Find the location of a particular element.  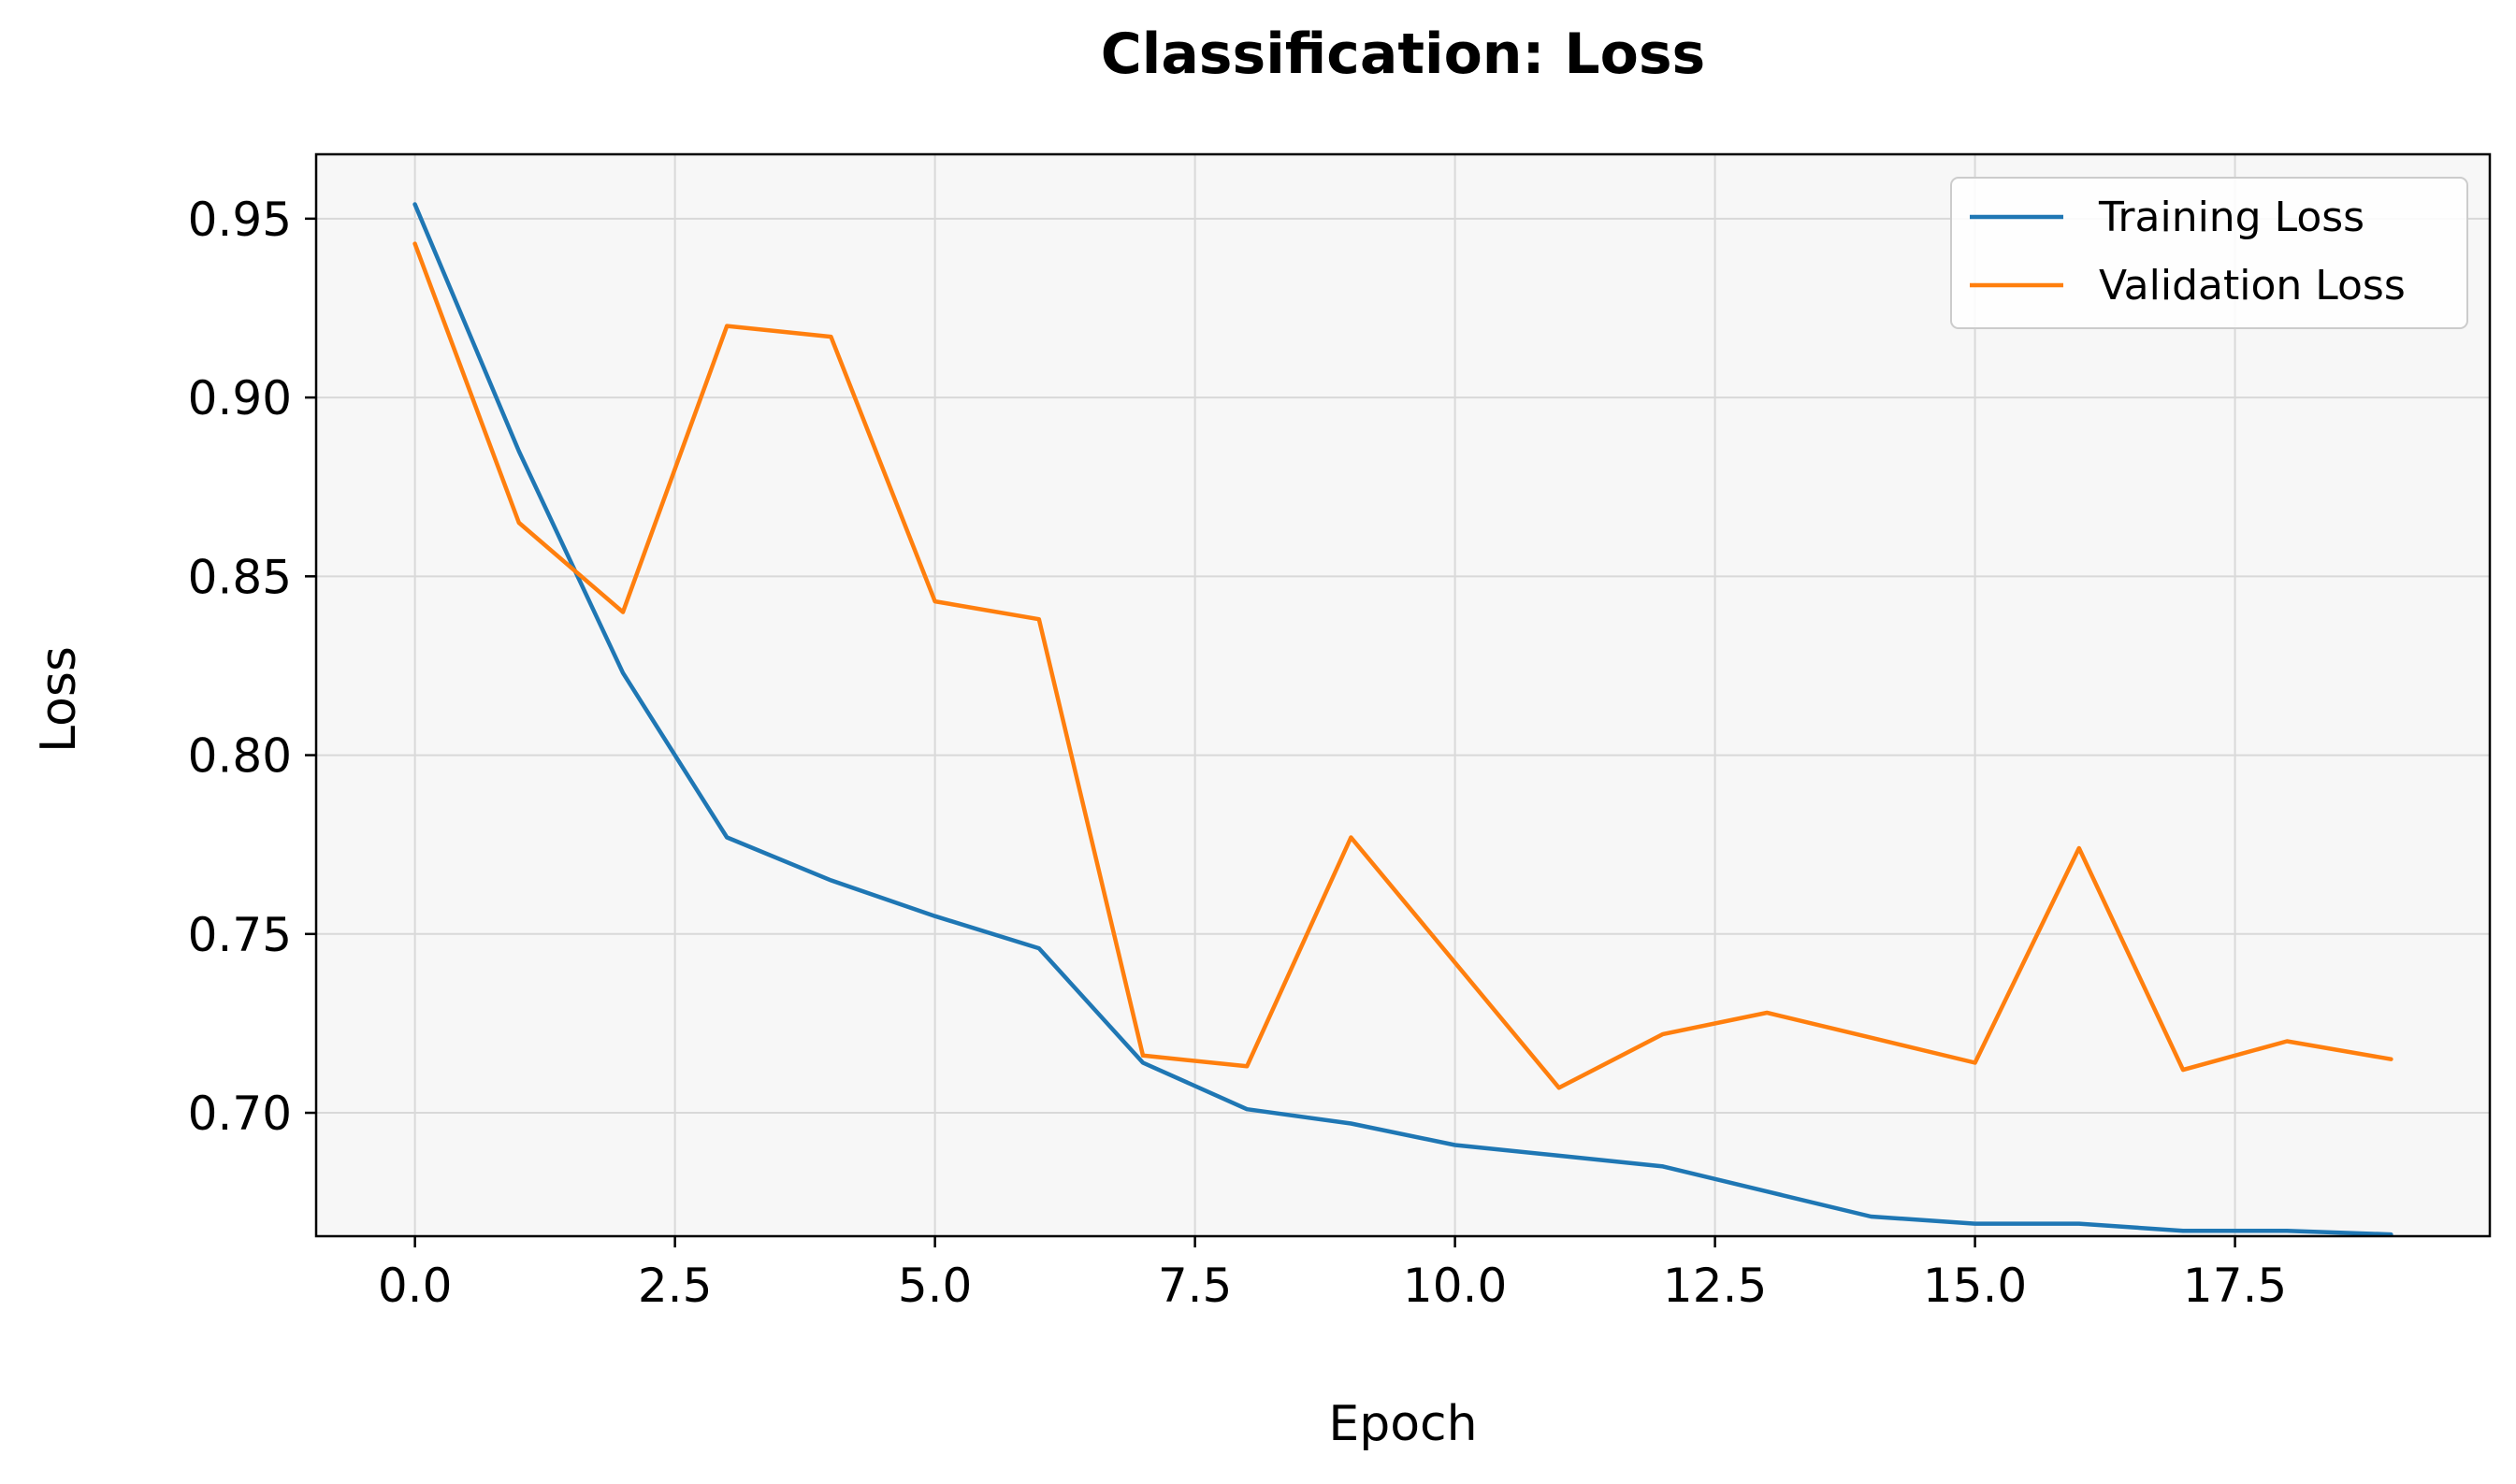

y-tick-label: 0.80 is located at coordinates (240, 756).